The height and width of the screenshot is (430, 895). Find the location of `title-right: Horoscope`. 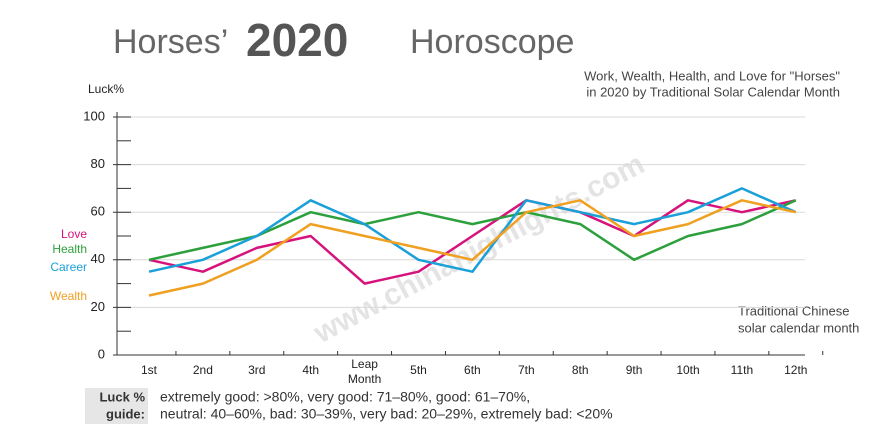

title-right: Horoscope is located at coordinates (492, 42).